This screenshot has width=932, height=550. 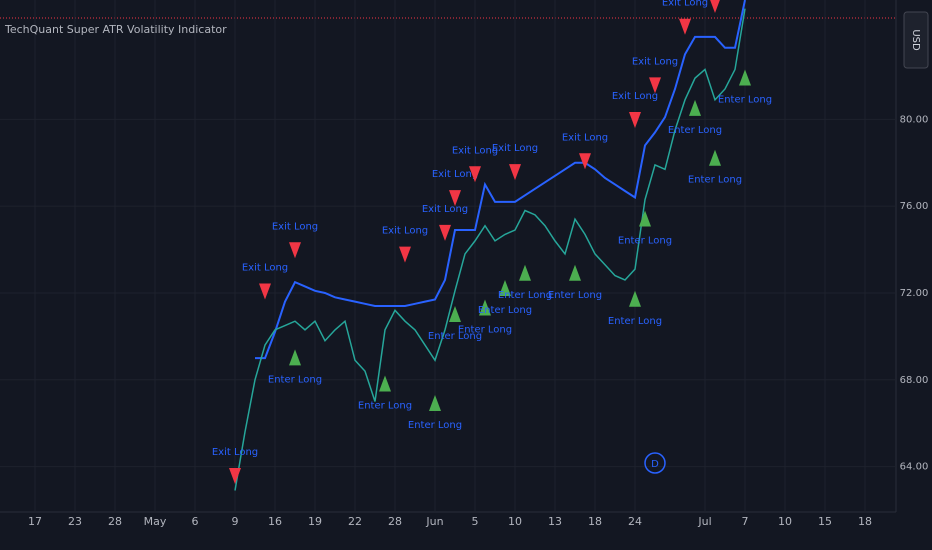 What do you see at coordinates (914, 119) in the screenshot?
I see `y-tick-label: 80.00` at bounding box center [914, 119].